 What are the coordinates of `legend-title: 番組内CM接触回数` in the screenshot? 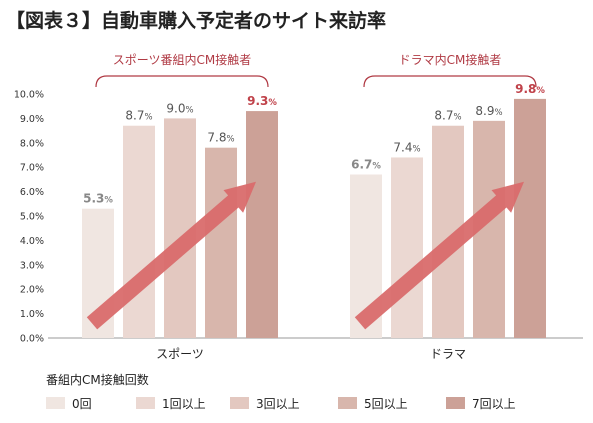 It's located at (97, 379).